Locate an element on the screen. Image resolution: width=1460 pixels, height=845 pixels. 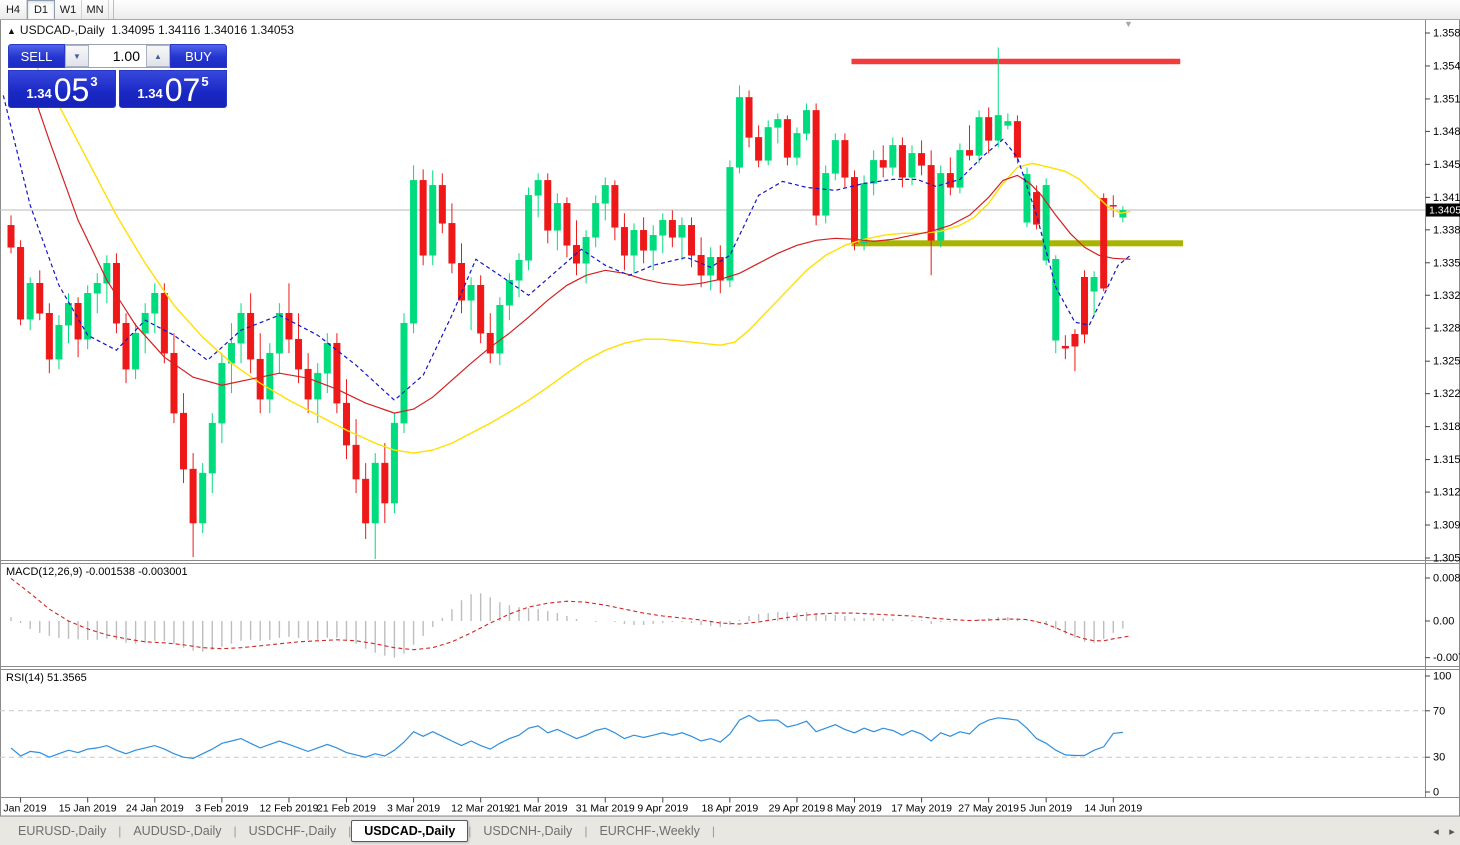
svg-text: 21 Mar 2019 is located at coordinates (538, 809).